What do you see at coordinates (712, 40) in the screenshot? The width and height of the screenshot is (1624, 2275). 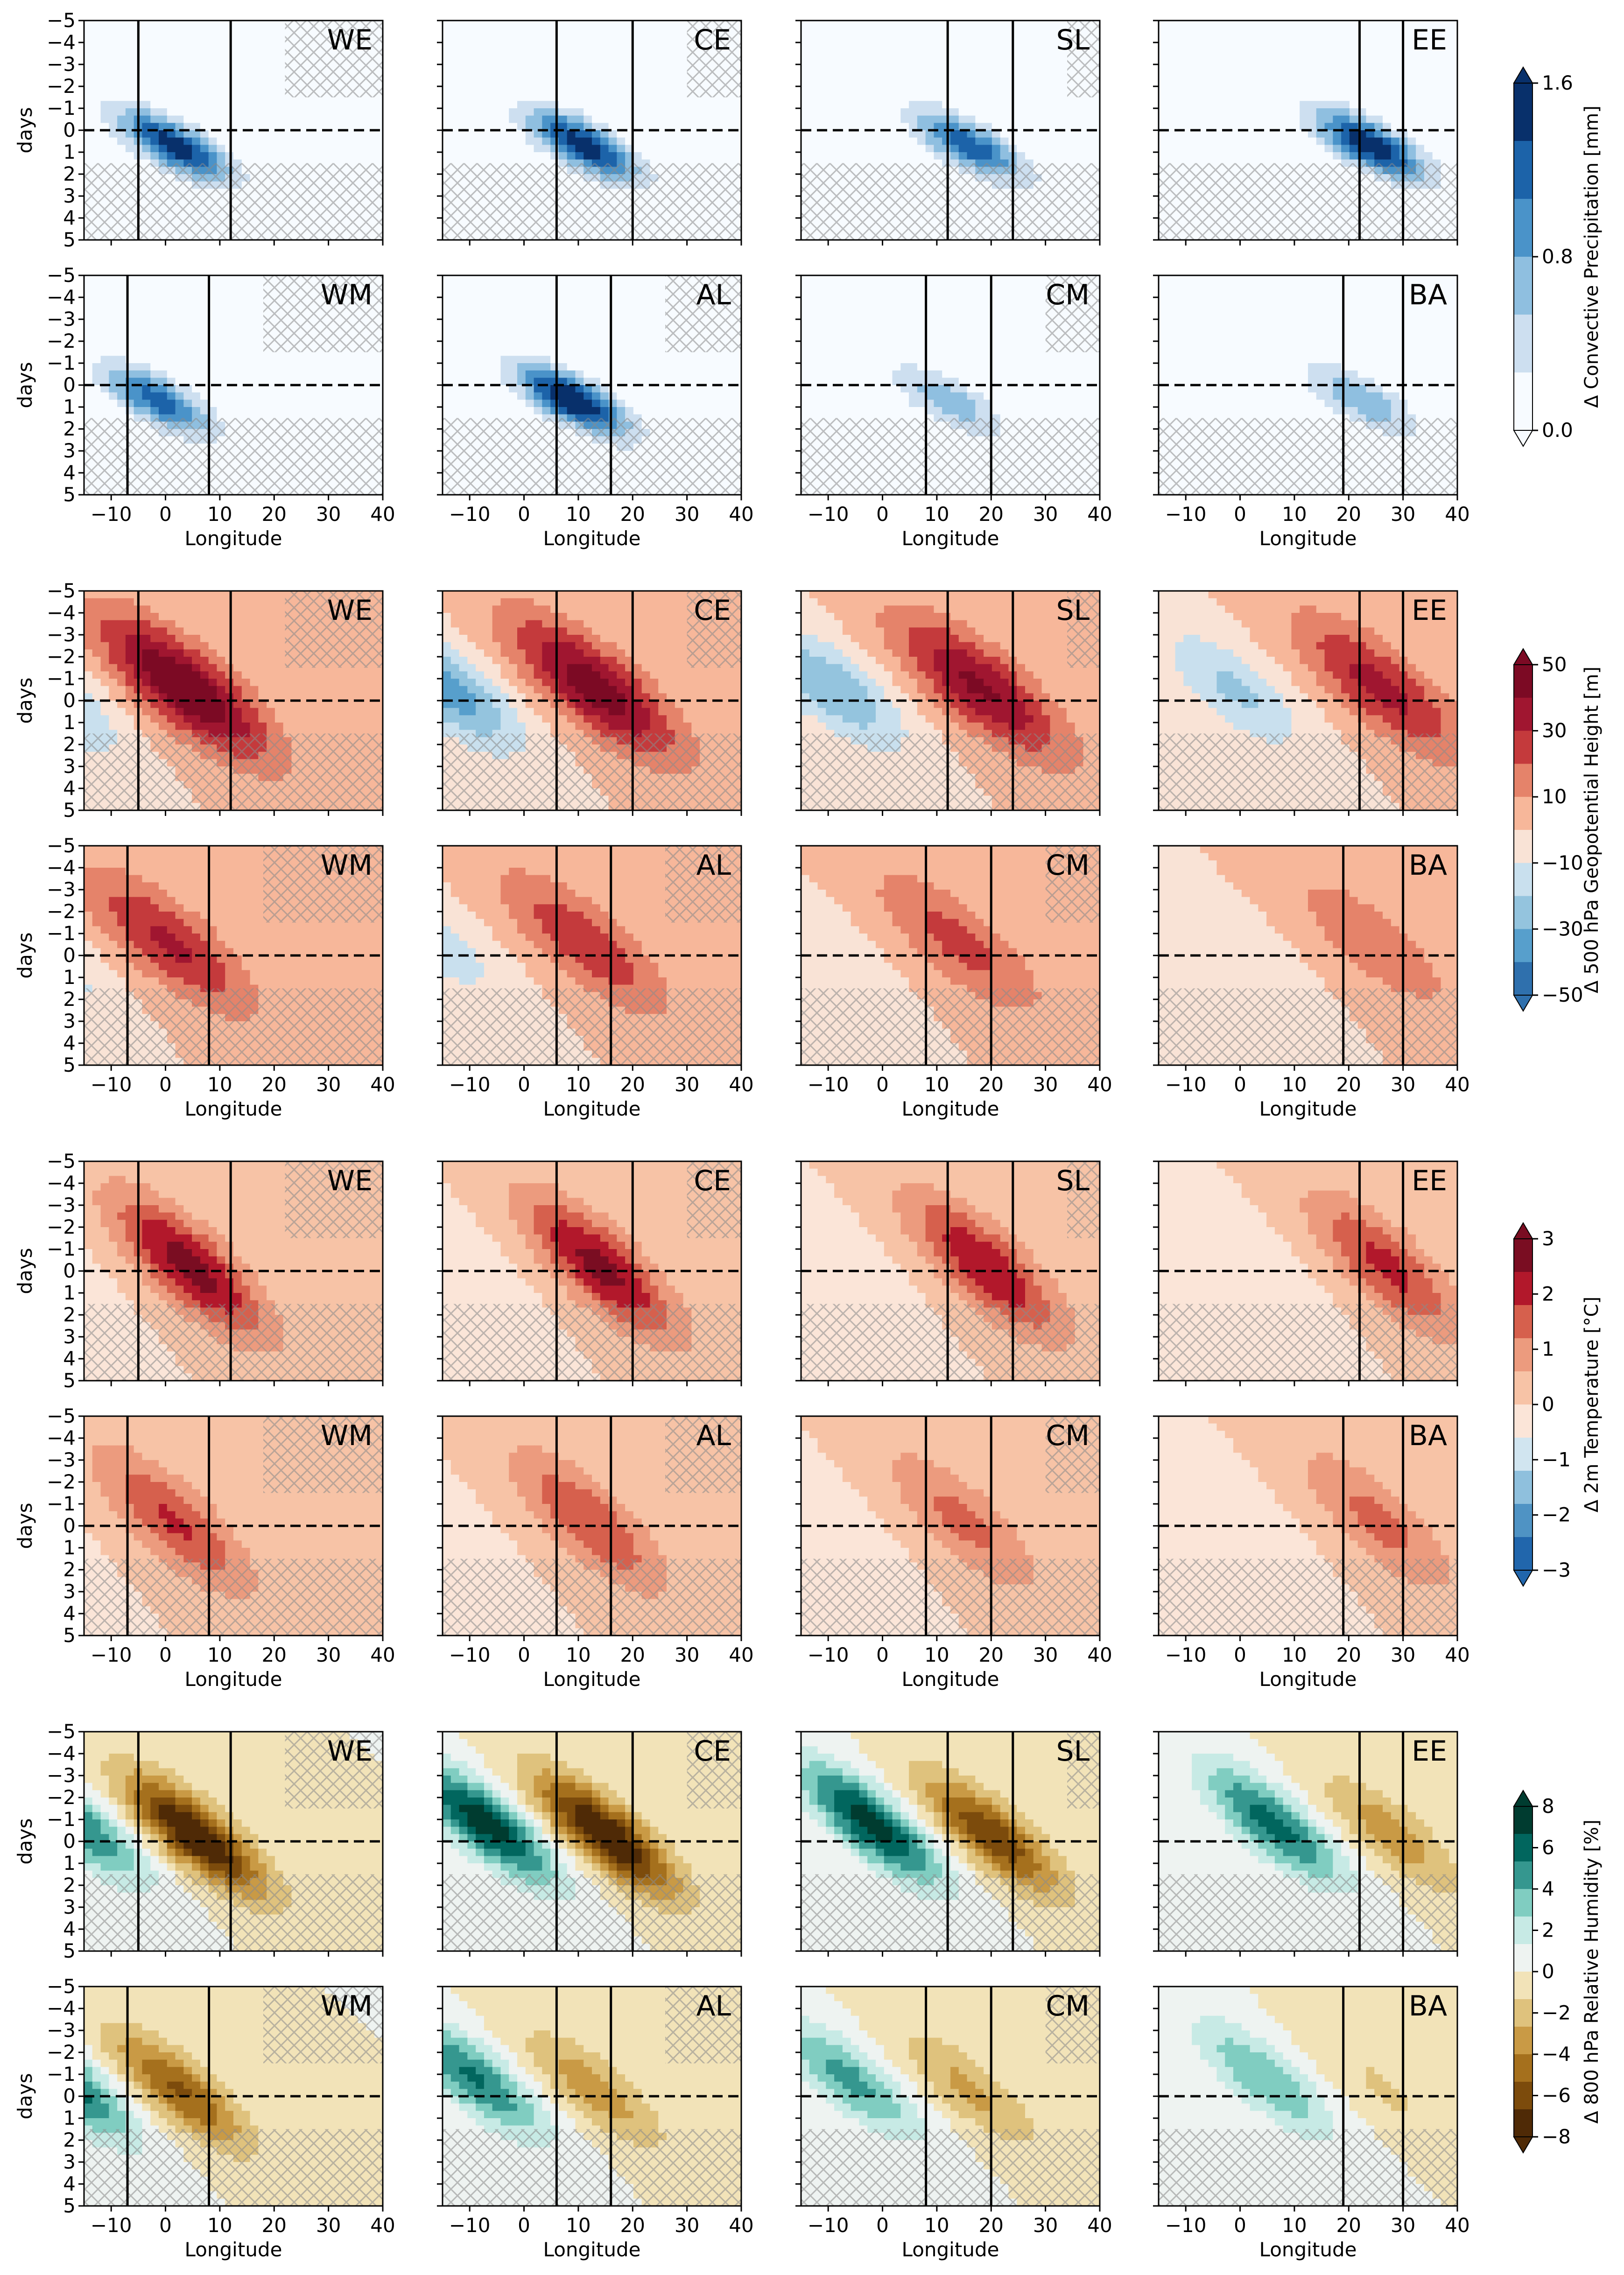 I see `region-label: CE` at bounding box center [712, 40].